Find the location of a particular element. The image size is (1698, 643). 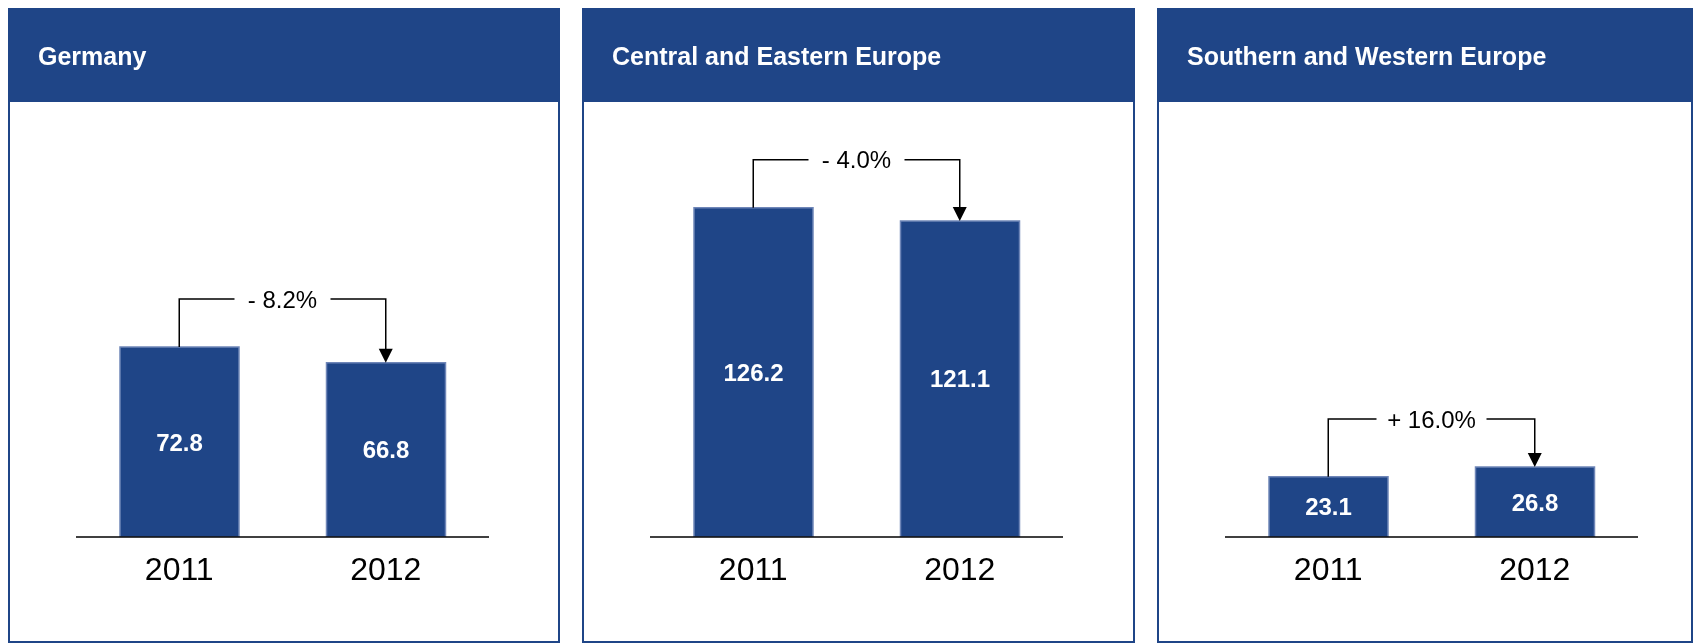

data-label: 126.2 is located at coordinates (753, 372).